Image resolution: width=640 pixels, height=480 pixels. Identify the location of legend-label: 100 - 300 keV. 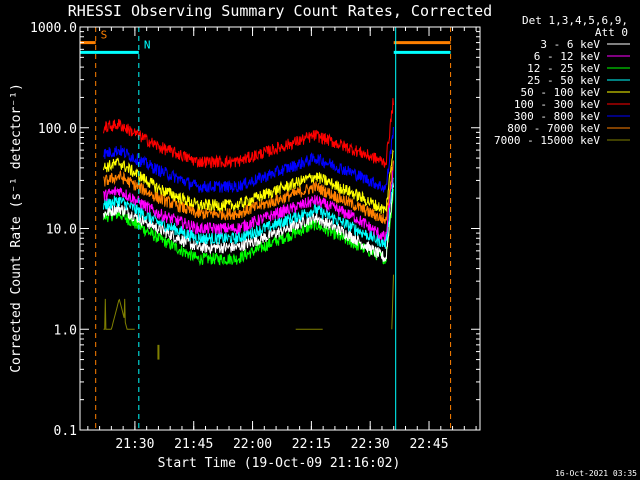
(557, 104).